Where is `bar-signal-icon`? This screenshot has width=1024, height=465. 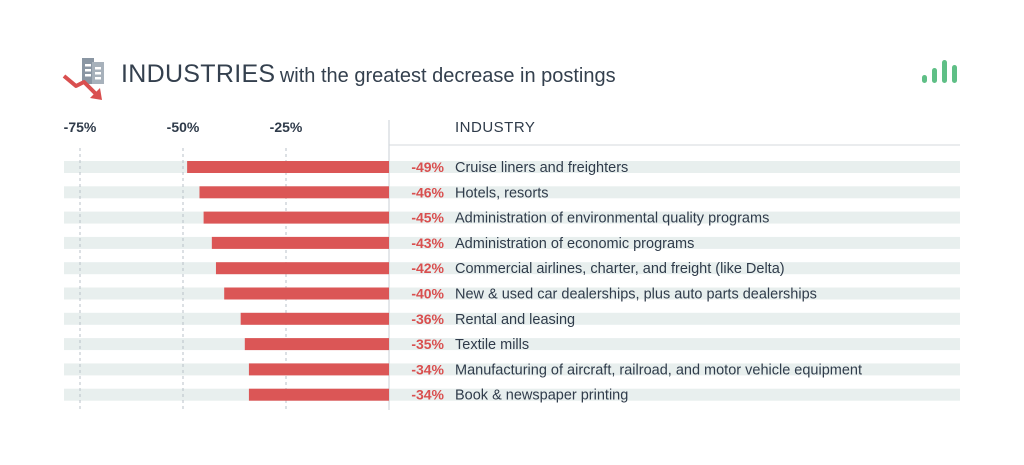
bar-signal-icon is located at coordinates (939, 71).